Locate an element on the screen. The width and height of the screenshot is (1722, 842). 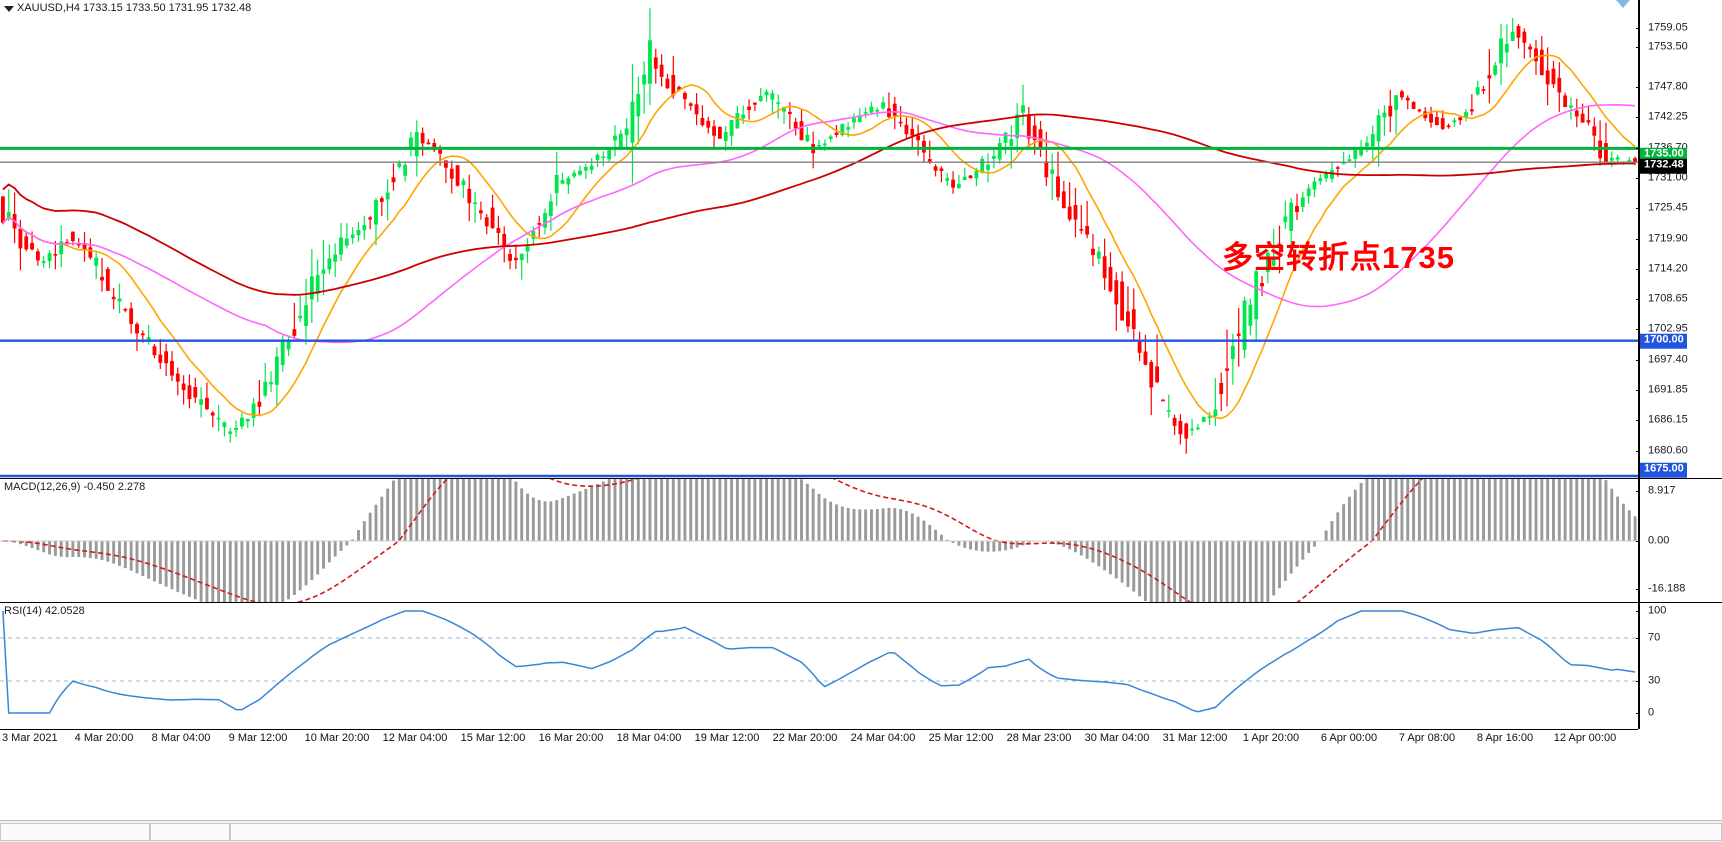
rsi-svg is located at coordinates (819, 662).